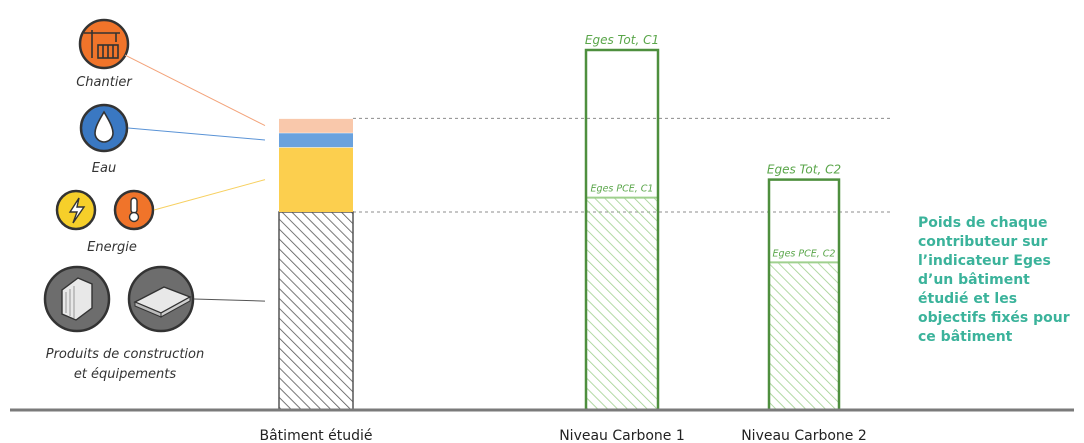  Describe the element at coordinates (195, 90) in the screenshot. I see `connector-chantier` at that location.